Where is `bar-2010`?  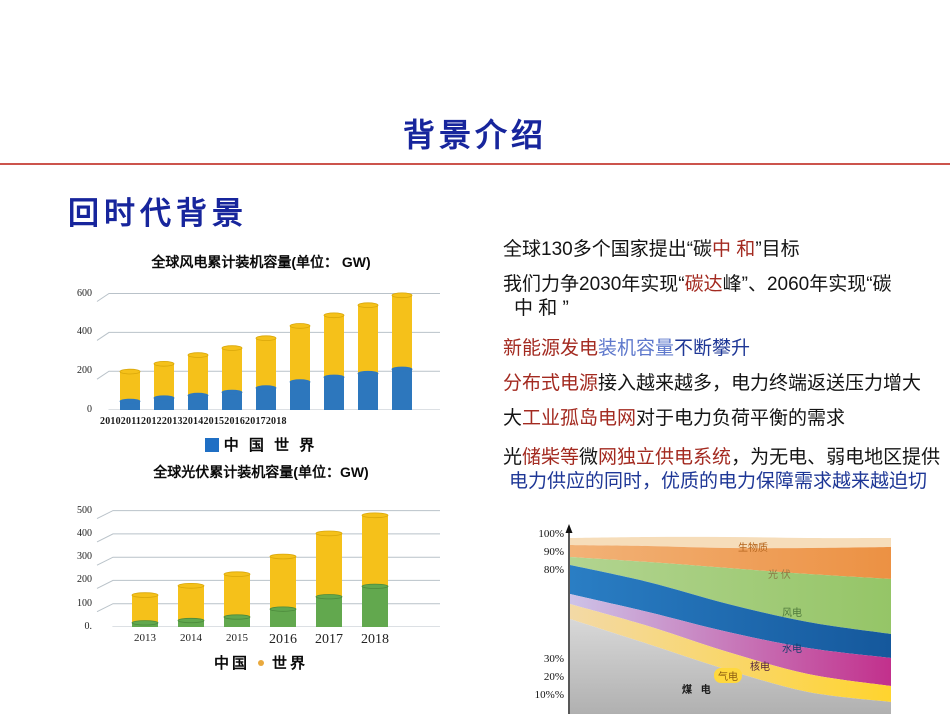
bar-2010 is located at coordinates (130, 389).